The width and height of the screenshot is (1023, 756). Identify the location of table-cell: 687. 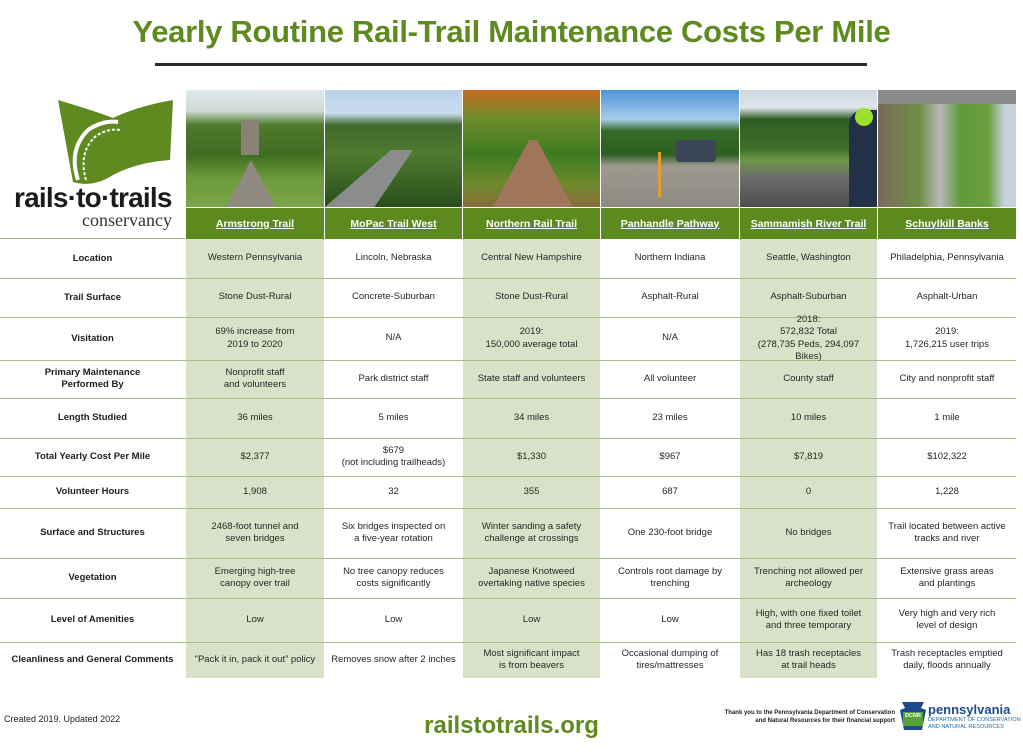
(670, 491).